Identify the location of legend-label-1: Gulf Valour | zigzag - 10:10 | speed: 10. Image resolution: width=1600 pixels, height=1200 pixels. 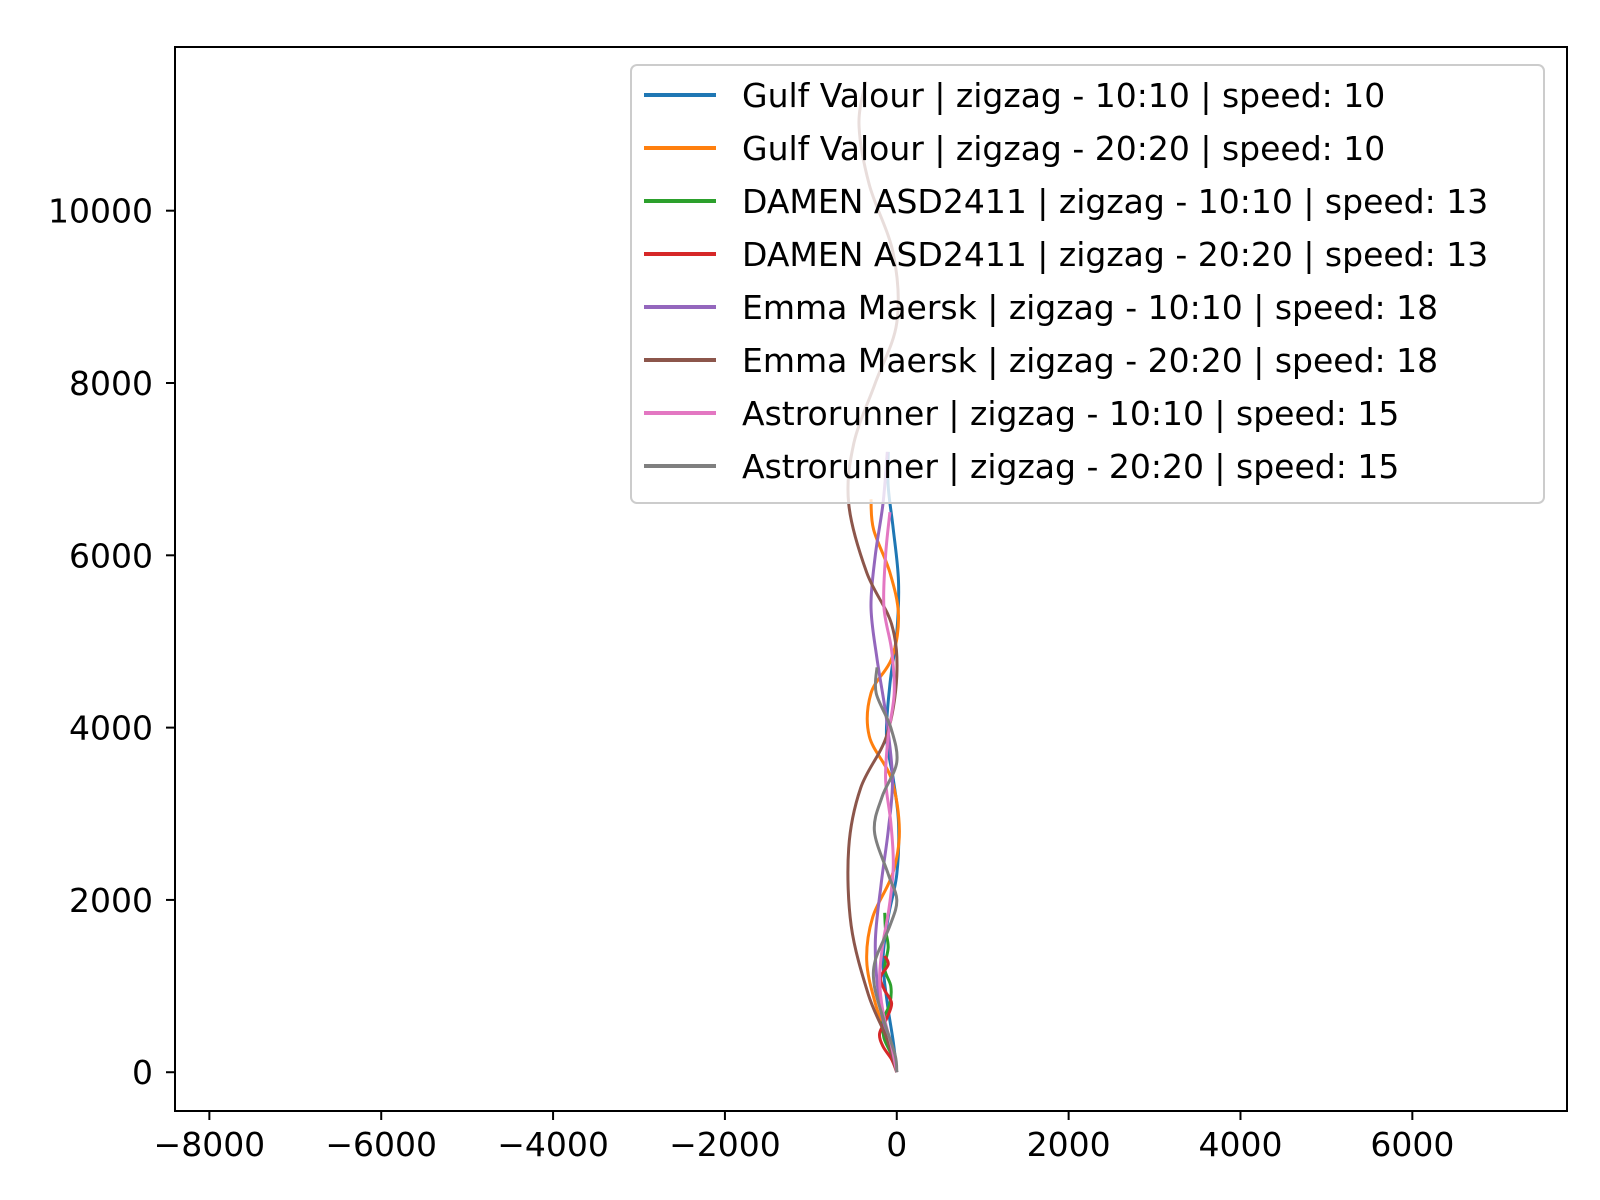
(1063, 95).